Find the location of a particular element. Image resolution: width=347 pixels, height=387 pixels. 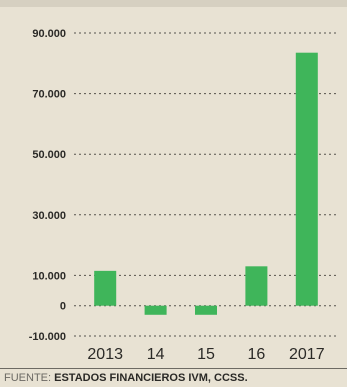

y-tick-label: 50.000 is located at coordinates (49, 155).